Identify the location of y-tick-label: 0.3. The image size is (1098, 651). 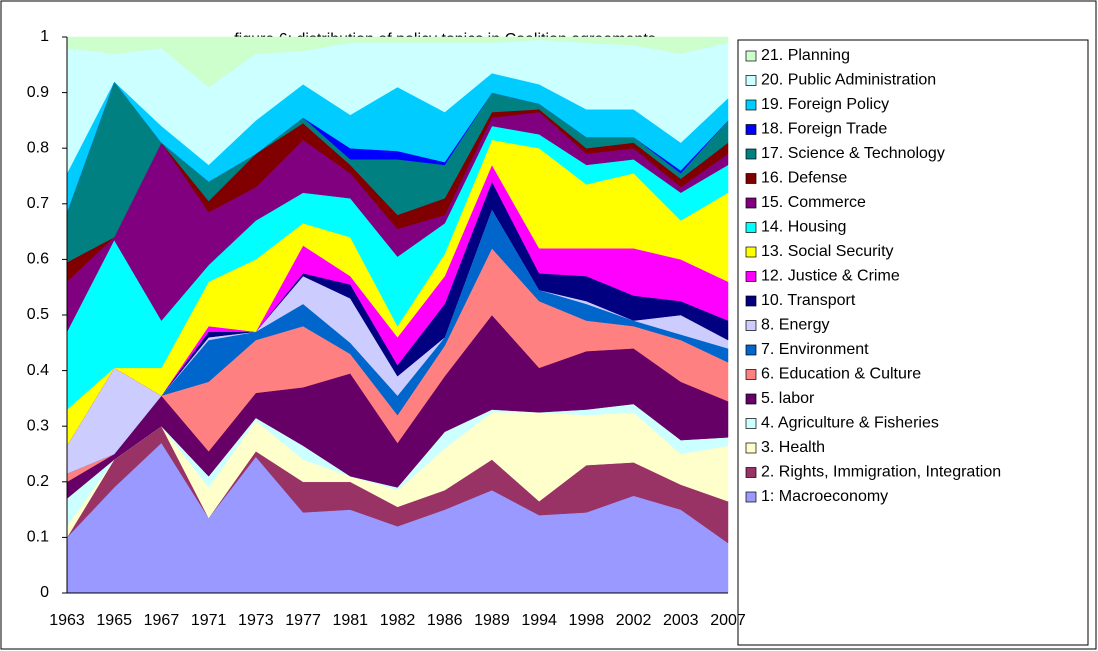
(38, 425).